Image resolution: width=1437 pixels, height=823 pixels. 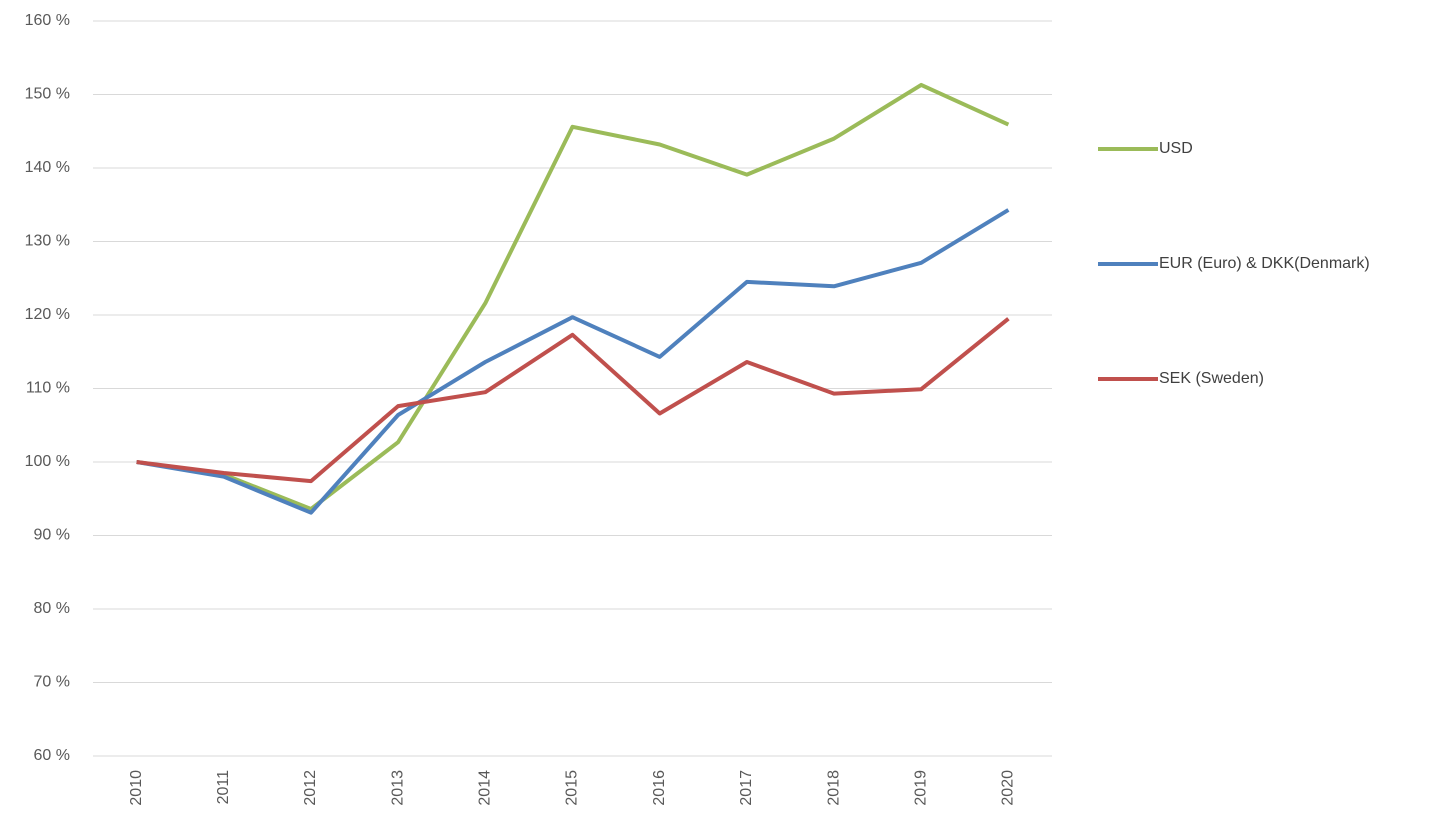 I want to click on x-tick-label: 2014, so click(x=485, y=788).